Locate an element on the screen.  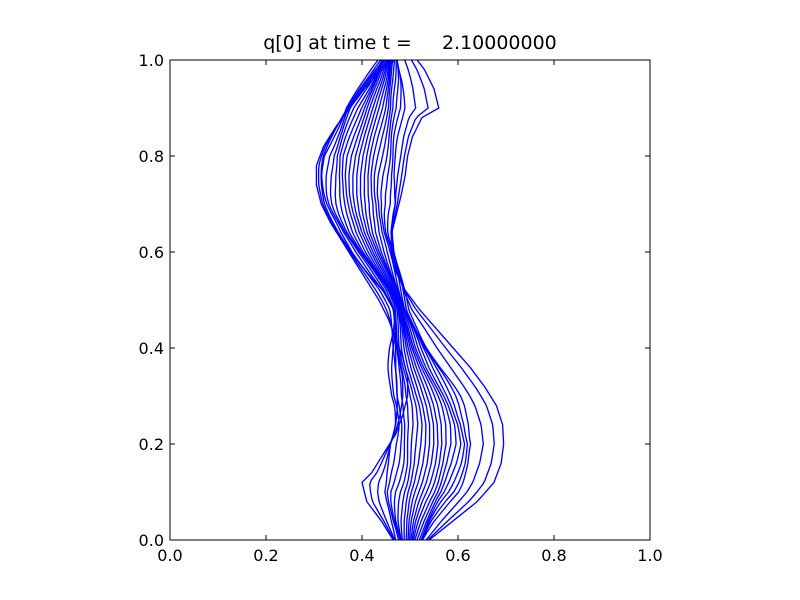
x-tick-label: 0.0 is located at coordinates (169, 555).